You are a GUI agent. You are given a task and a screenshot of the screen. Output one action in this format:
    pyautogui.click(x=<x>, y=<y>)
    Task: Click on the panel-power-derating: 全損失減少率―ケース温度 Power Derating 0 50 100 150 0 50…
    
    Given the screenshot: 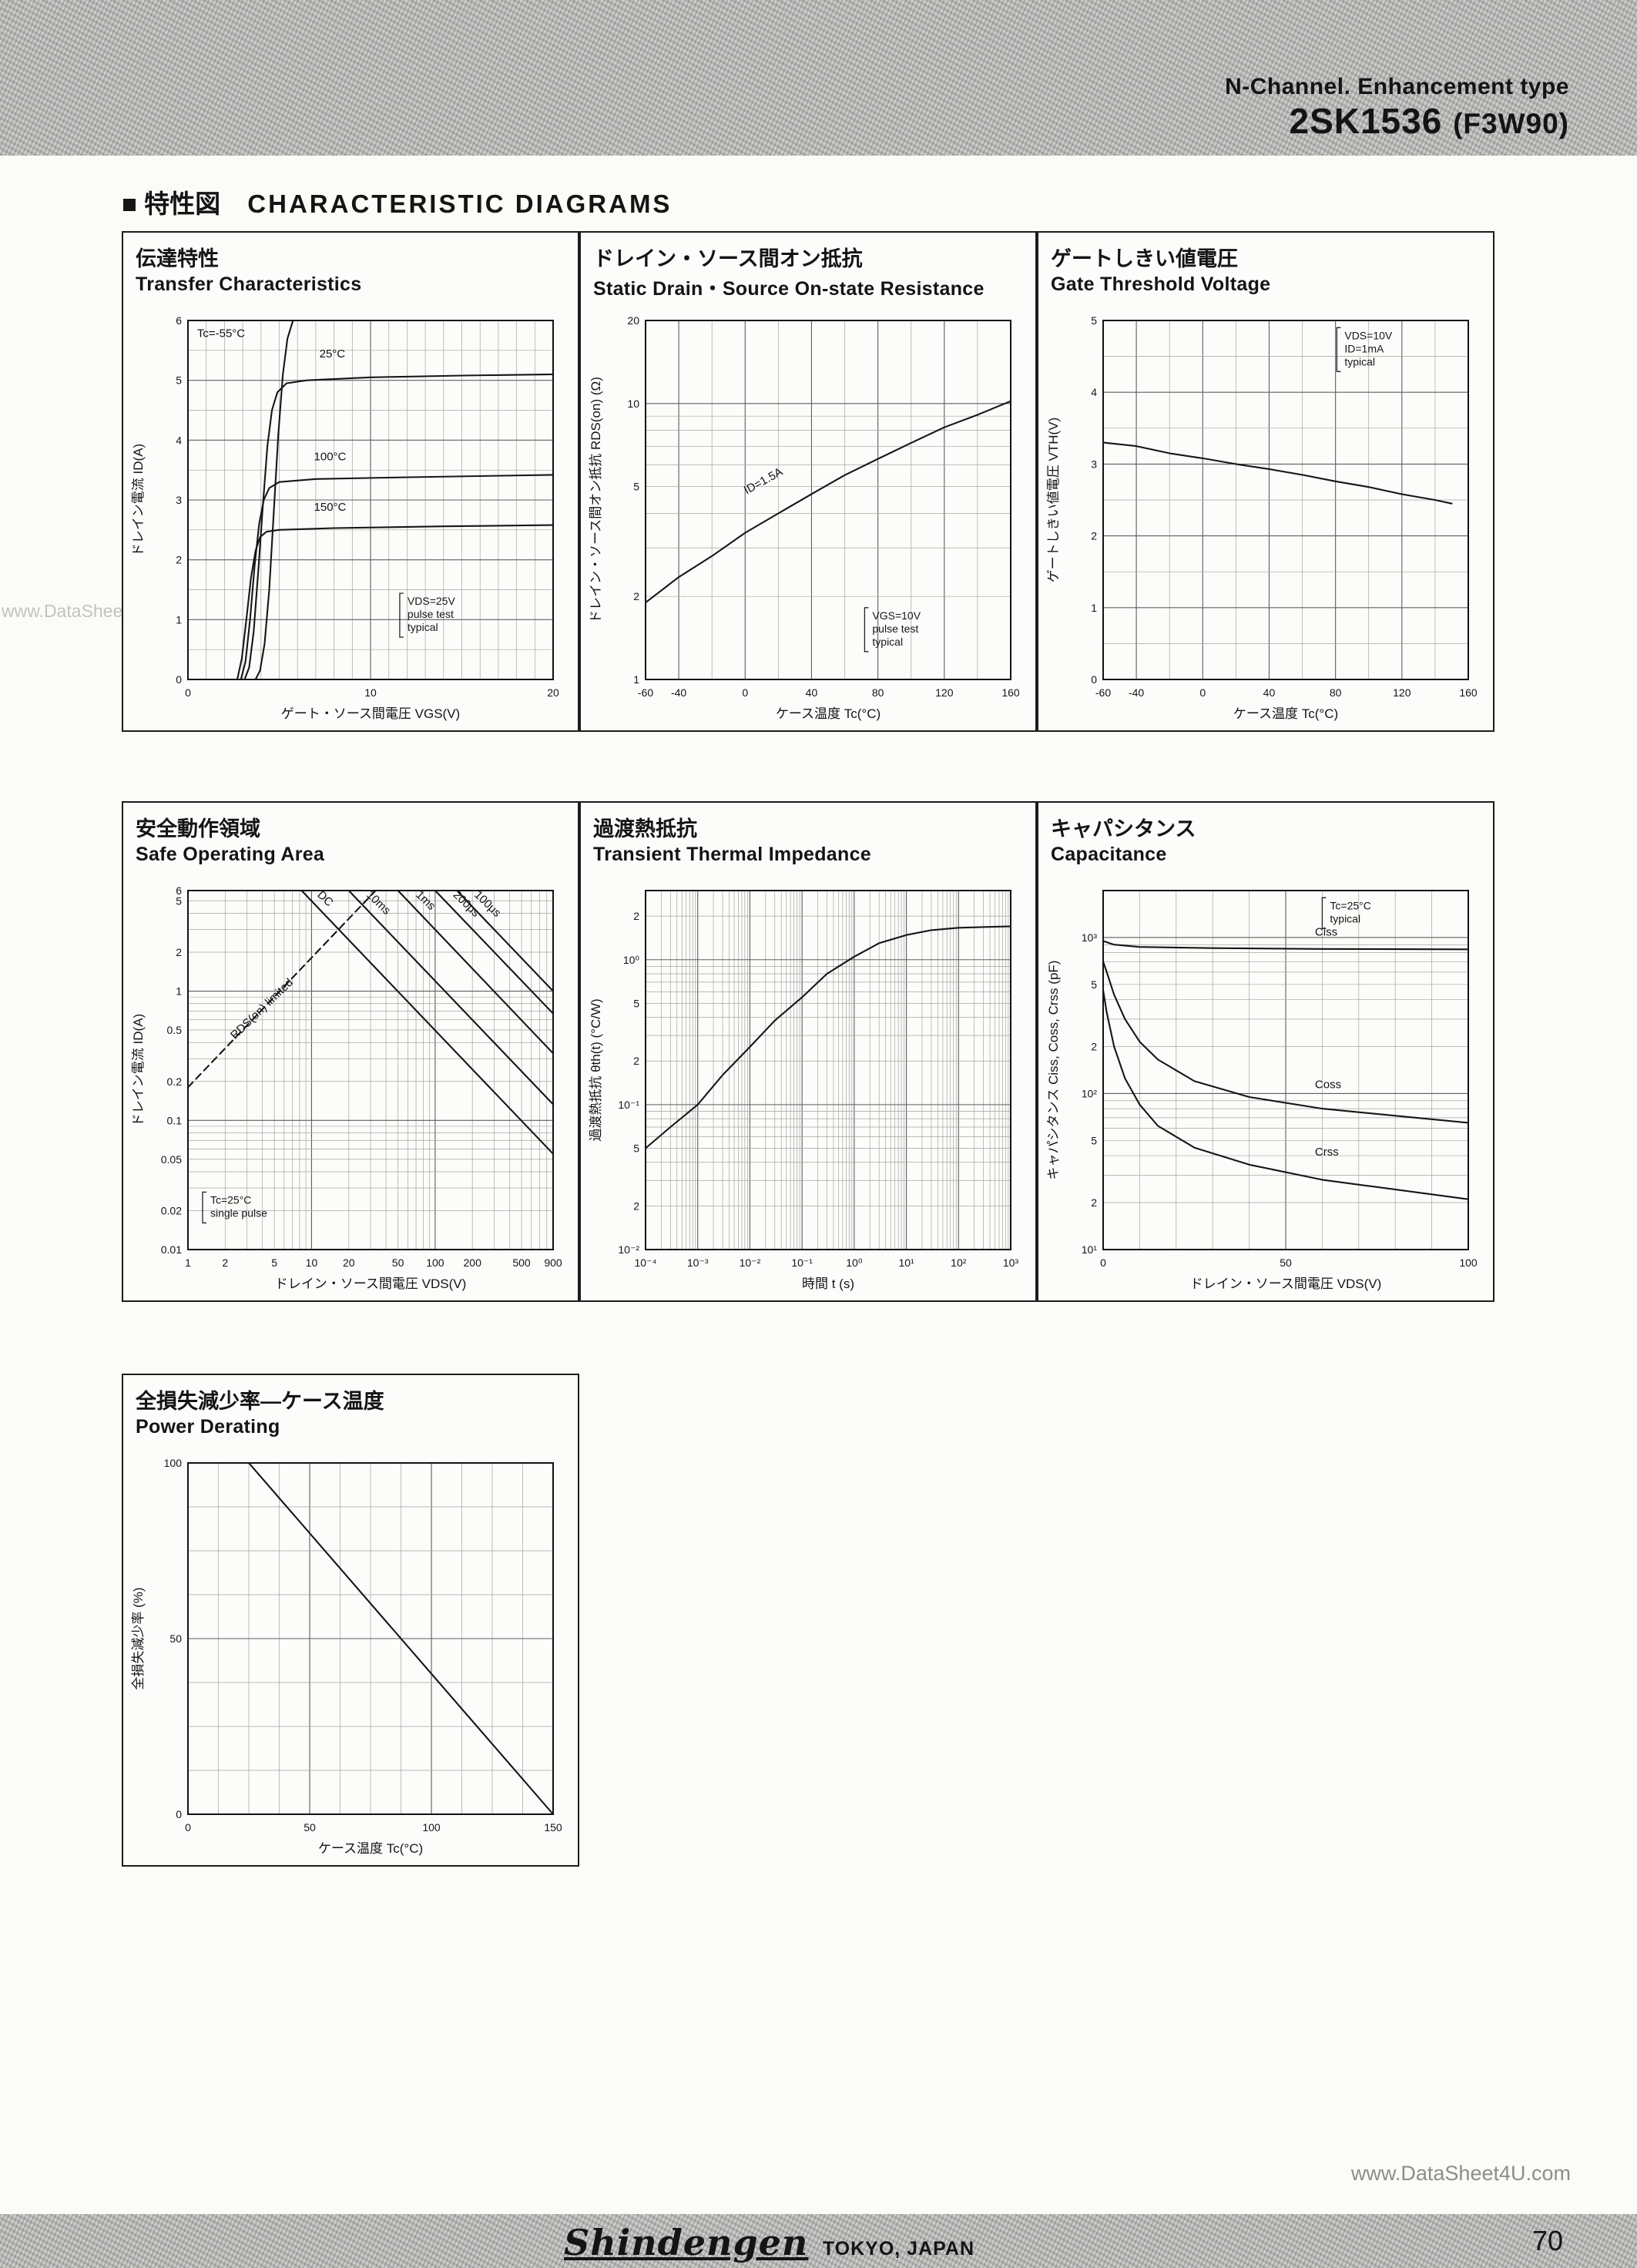 What is the action you would take?
    pyautogui.click(x=350, y=1620)
    